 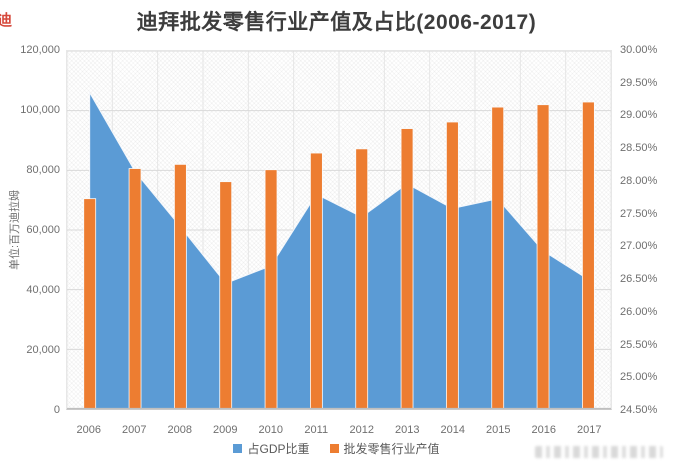 What do you see at coordinates (336, 22) in the screenshot?
I see `chart-title: 迪拜批发零售行业产值及占比(2006-2017)` at bounding box center [336, 22].